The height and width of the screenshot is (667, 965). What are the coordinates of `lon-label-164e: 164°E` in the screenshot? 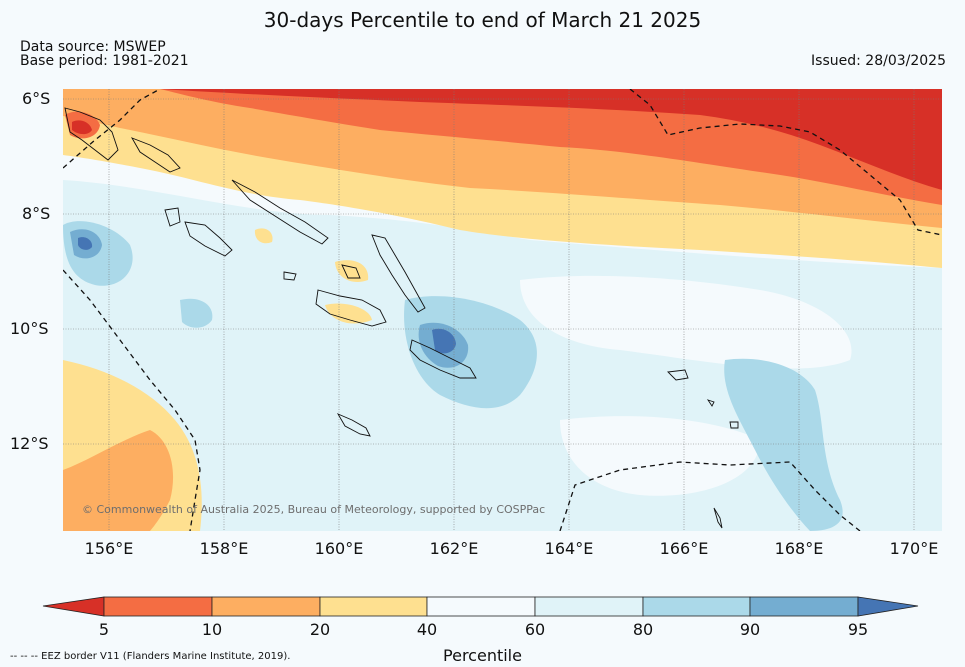 It's located at (569, 548).